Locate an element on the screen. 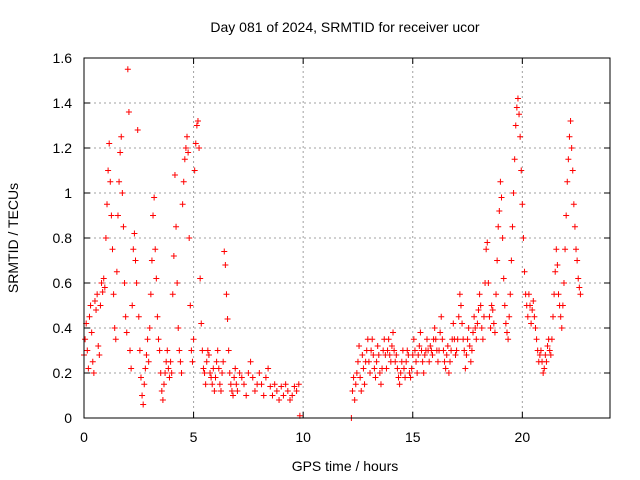 This screenshot has height=480, width=640. y-tick-label: 0.8 is located at coordinates (63, 238).